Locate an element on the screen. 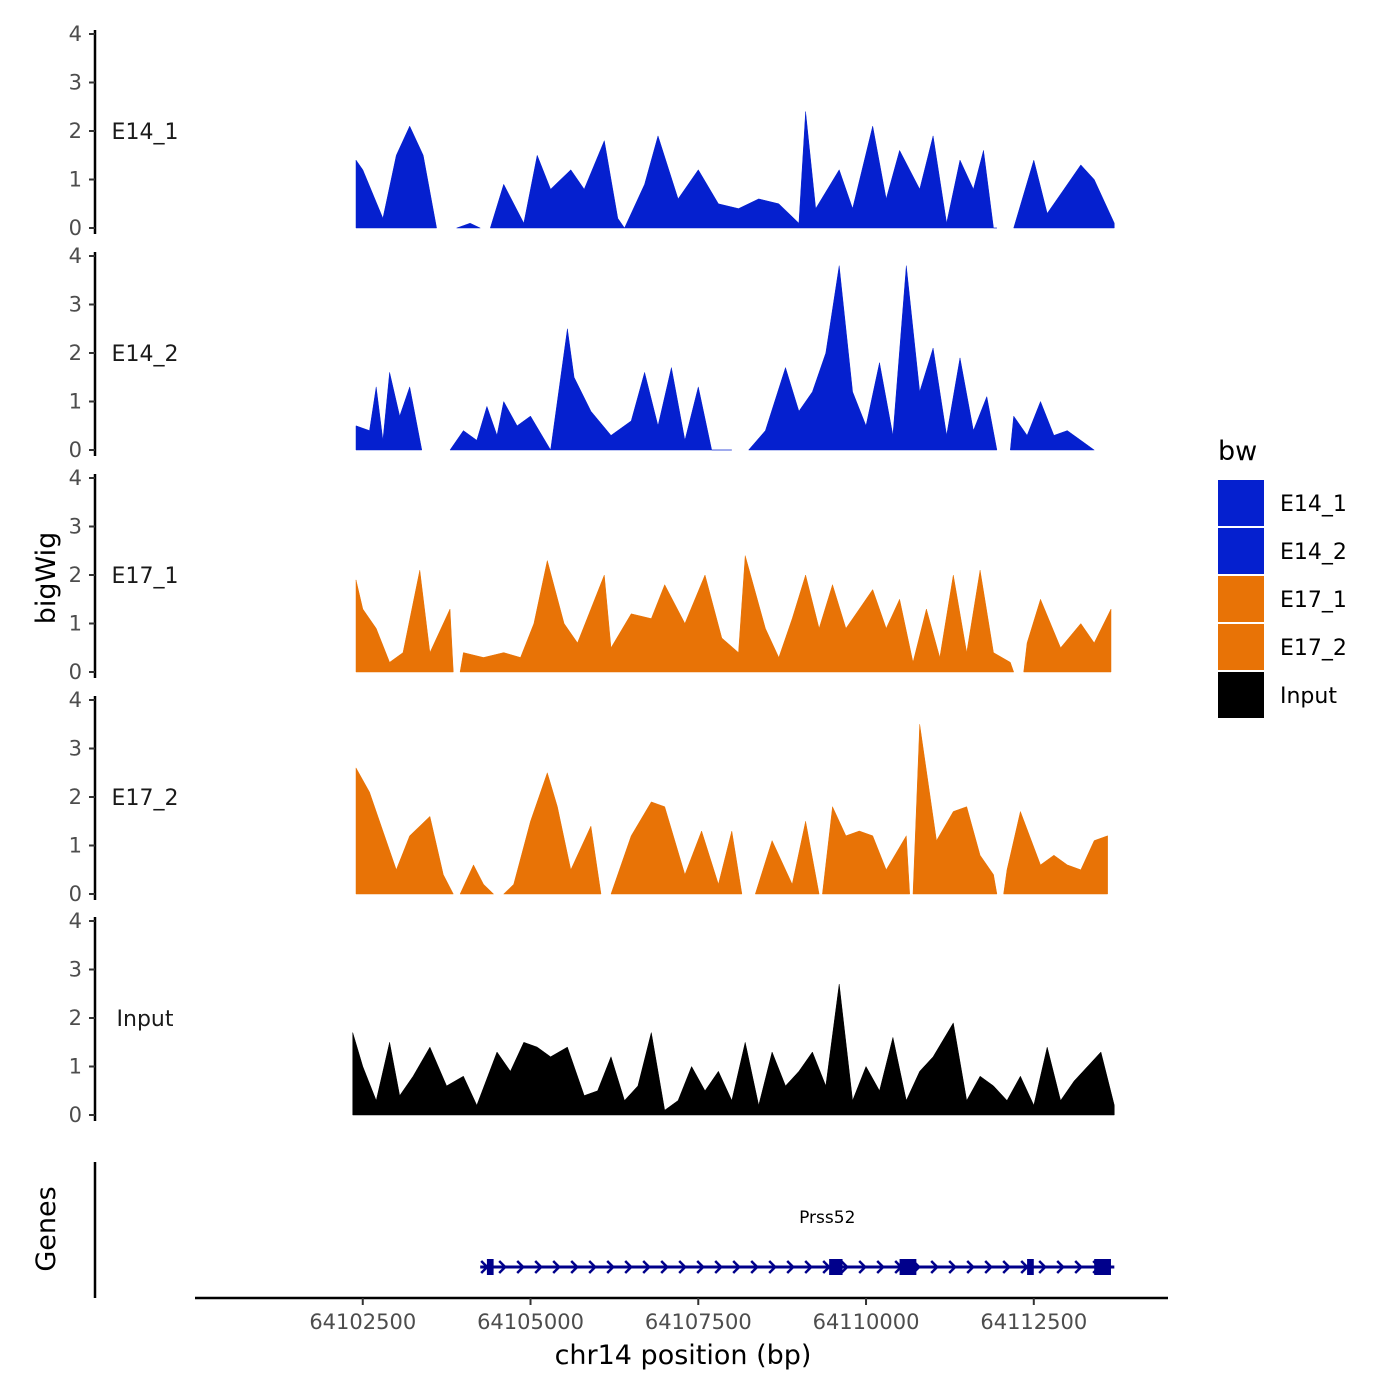 The width and height of the screenshot is (1400, 1400). track-label: E14_2 is located at coordinates (145, 354).